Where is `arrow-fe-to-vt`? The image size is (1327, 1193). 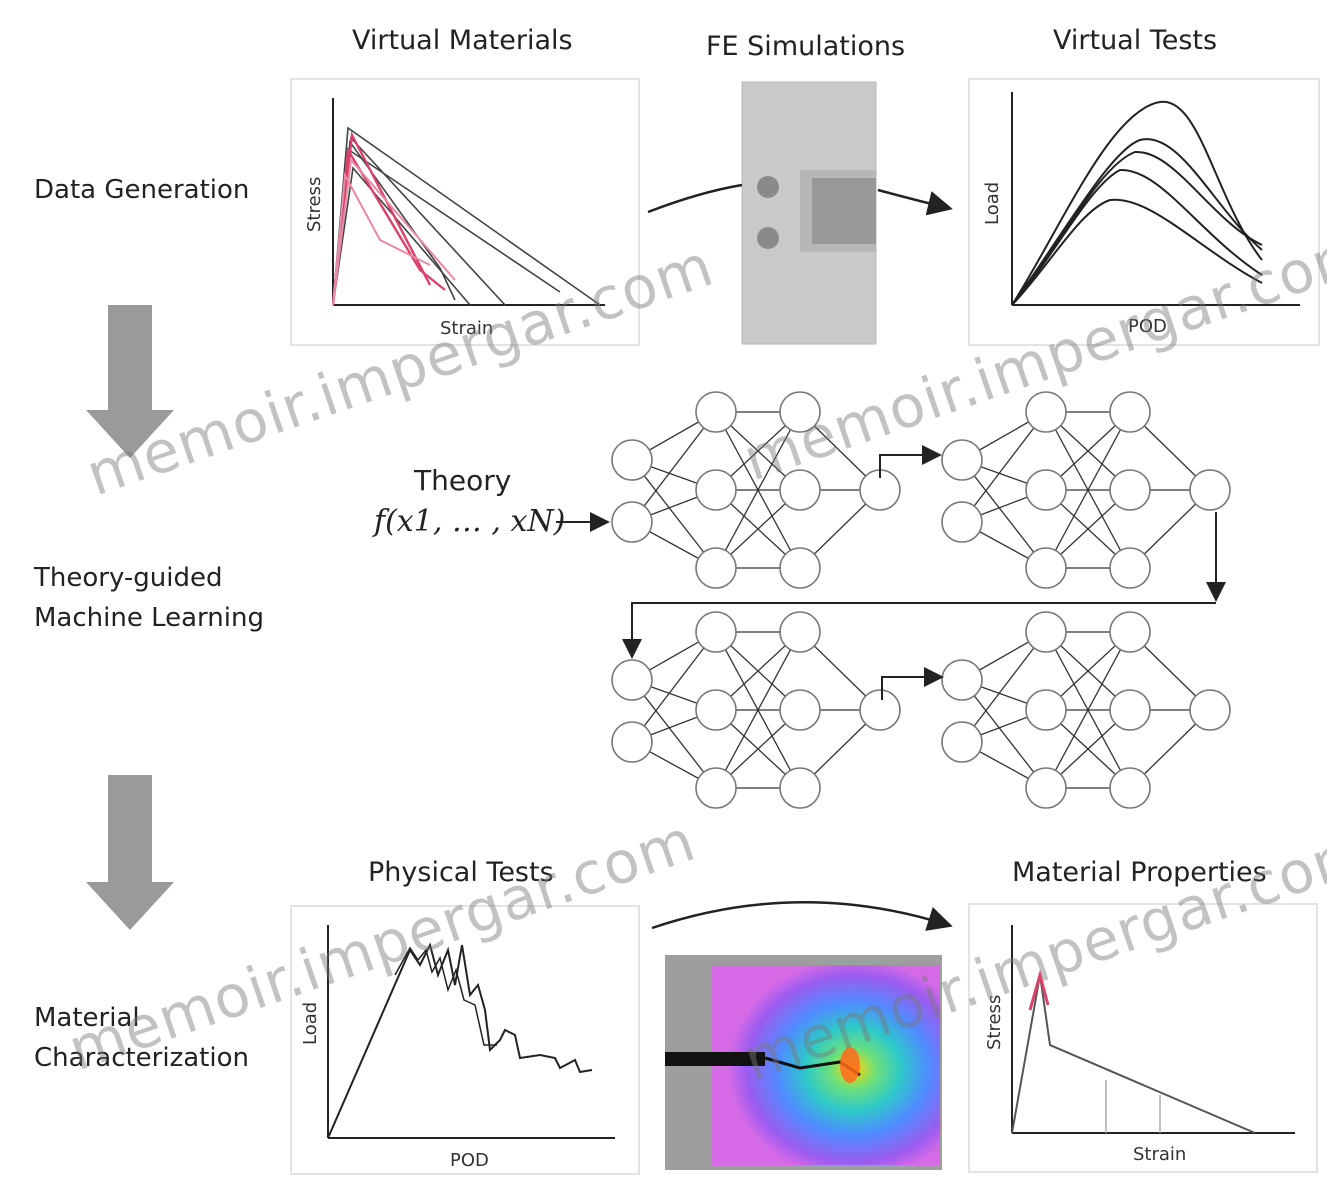
arrow-fe-to-vt is located at coordinates (913, 199).